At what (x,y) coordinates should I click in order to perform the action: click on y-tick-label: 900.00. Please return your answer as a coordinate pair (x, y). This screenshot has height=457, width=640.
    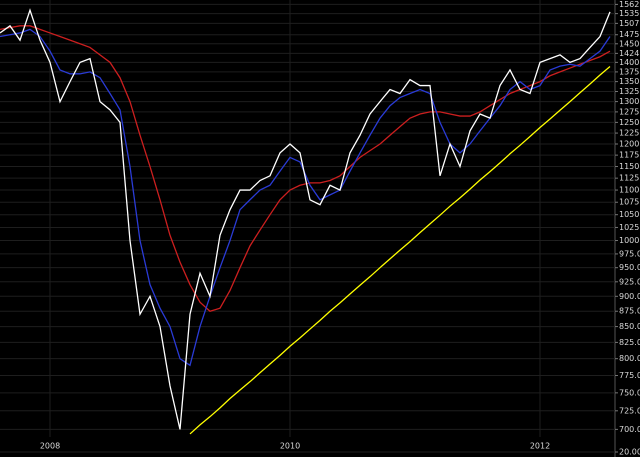
    Looking at the image, I should click on (629, 296).